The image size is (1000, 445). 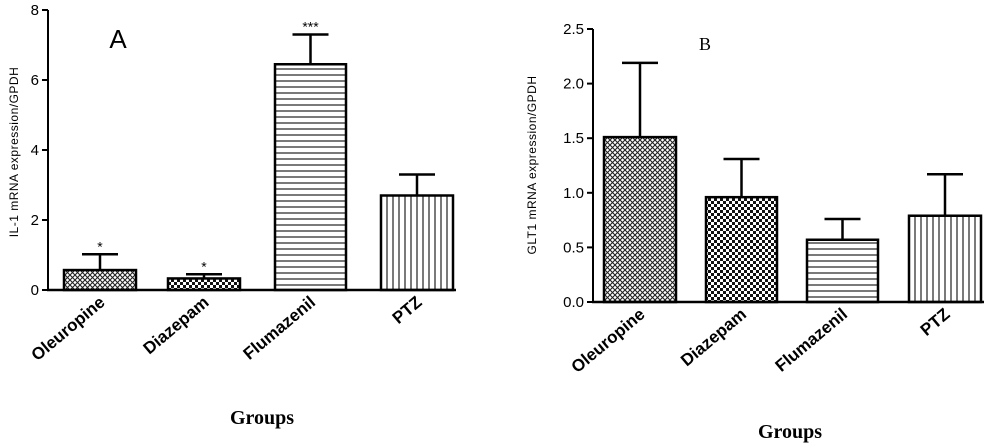 I want to click on panel-a-x-axis-label: Groups, so click(x=262, y=418).